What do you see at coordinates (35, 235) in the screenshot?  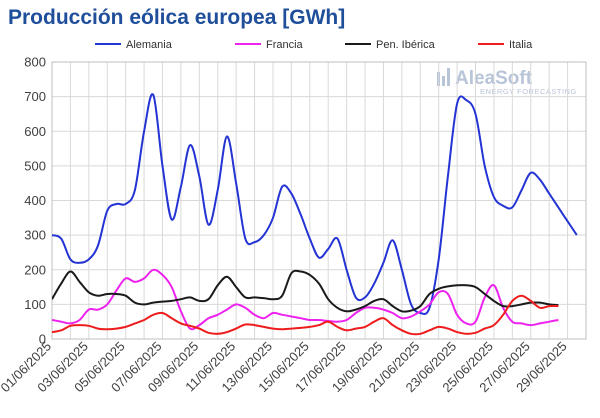 I see `y-tick-label: 300` at bounding box center [35, 235].